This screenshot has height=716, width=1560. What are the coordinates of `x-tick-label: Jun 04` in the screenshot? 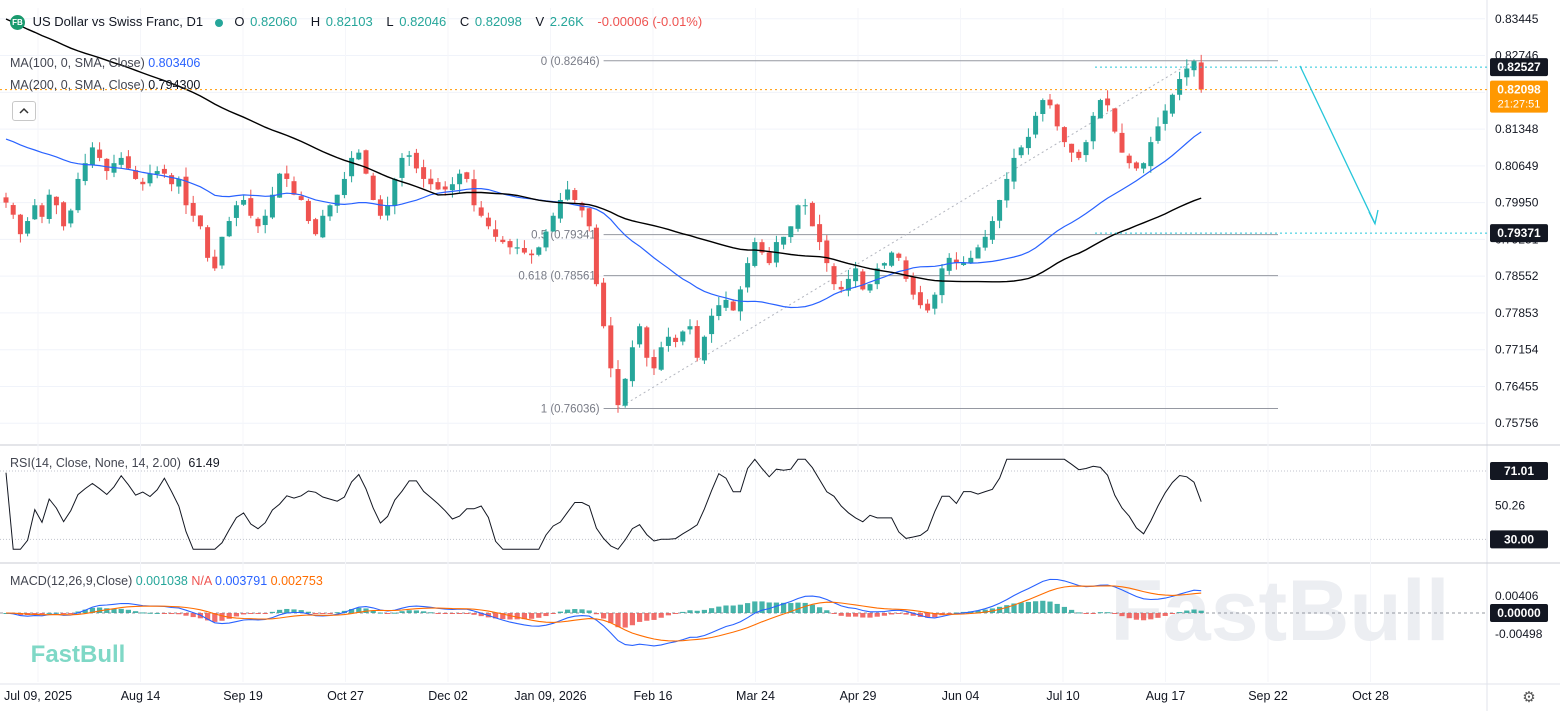 It's located at (961, 696).